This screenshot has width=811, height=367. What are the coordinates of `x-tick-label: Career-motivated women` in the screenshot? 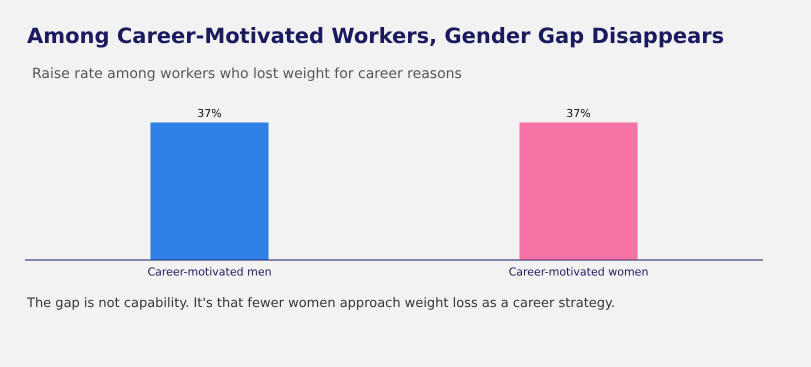 It's located at (578, 271).